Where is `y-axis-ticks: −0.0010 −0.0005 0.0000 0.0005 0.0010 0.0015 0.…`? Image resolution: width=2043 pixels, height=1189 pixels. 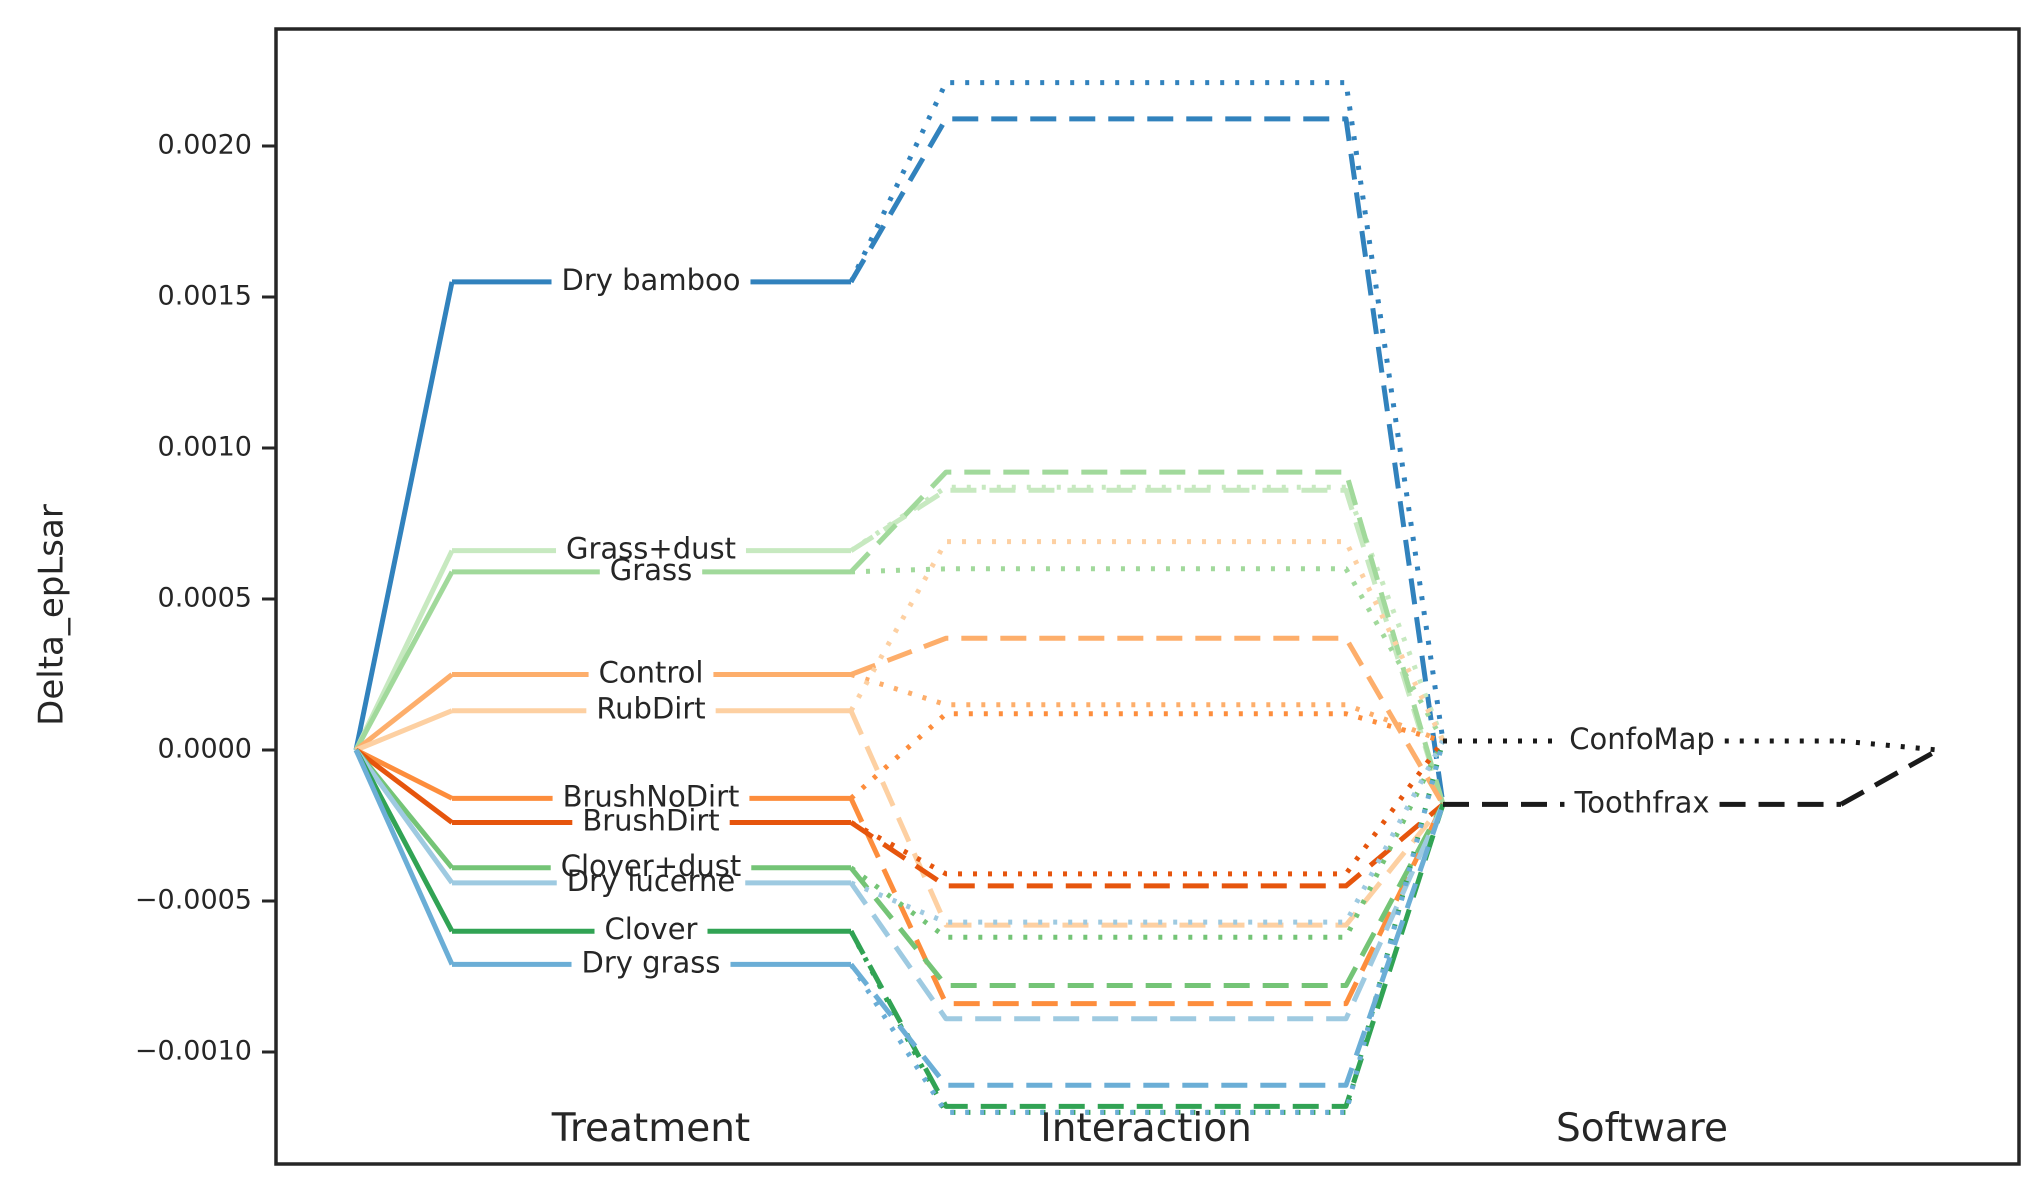
y-axis-ticks: −0.0010 −0.0005 0.0000 0.0005 0.0010 0.0015 0.… is located at coordinates (205, 598).